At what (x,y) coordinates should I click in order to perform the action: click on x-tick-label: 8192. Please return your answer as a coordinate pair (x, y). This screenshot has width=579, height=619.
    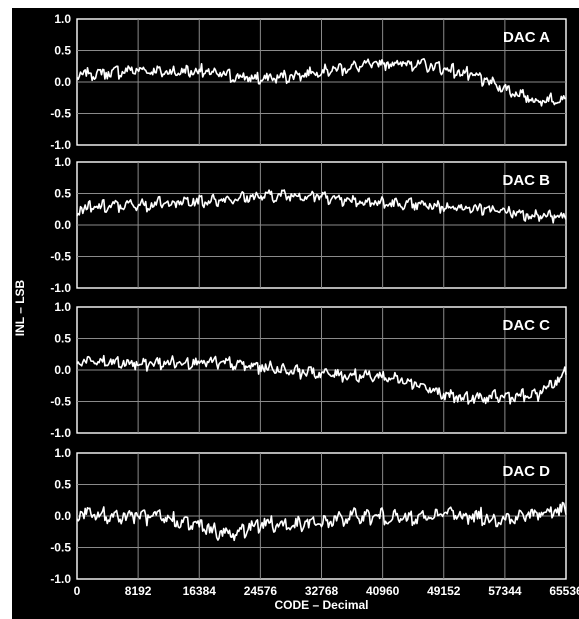
    Looking at the image, I should click on (138, 591).